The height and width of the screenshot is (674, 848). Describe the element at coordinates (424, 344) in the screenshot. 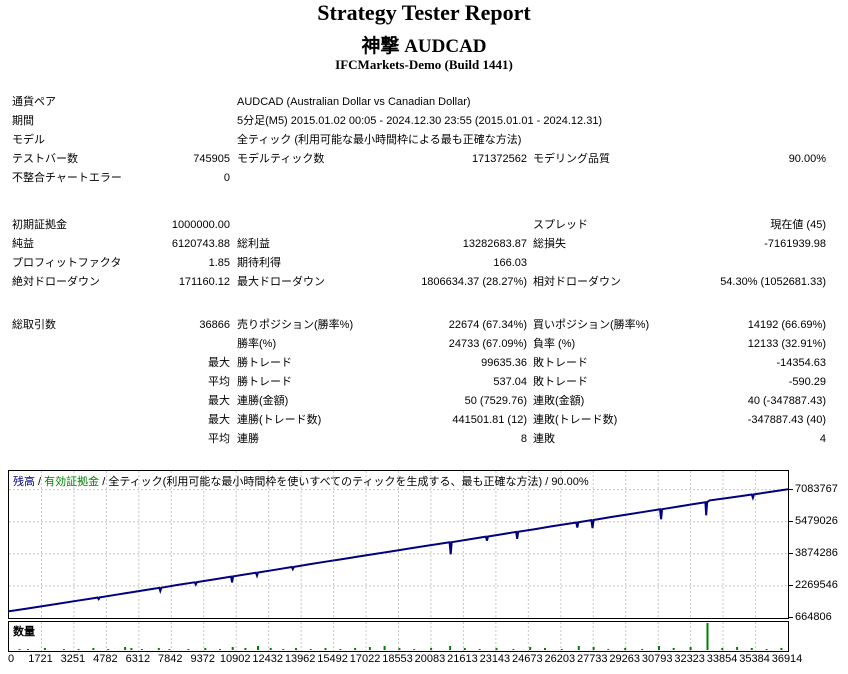

I see `table-row: 勝率(%) 24733 (67.09%) 負率 (%) 12133 (32.91%)` at that location.